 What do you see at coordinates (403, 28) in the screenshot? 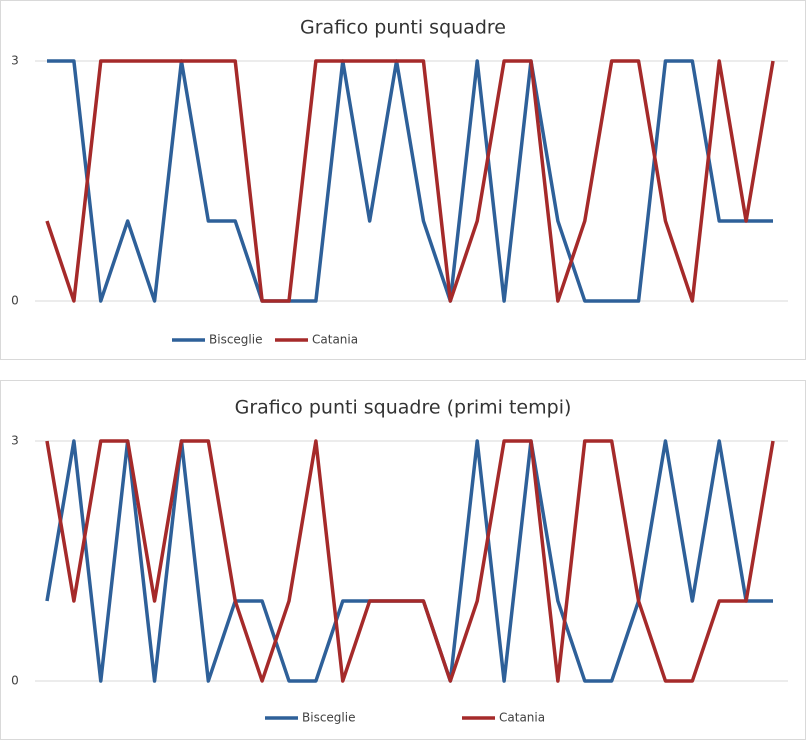
I see `chart-title: Grafico punti squadre` at bounding box center [403, 28].